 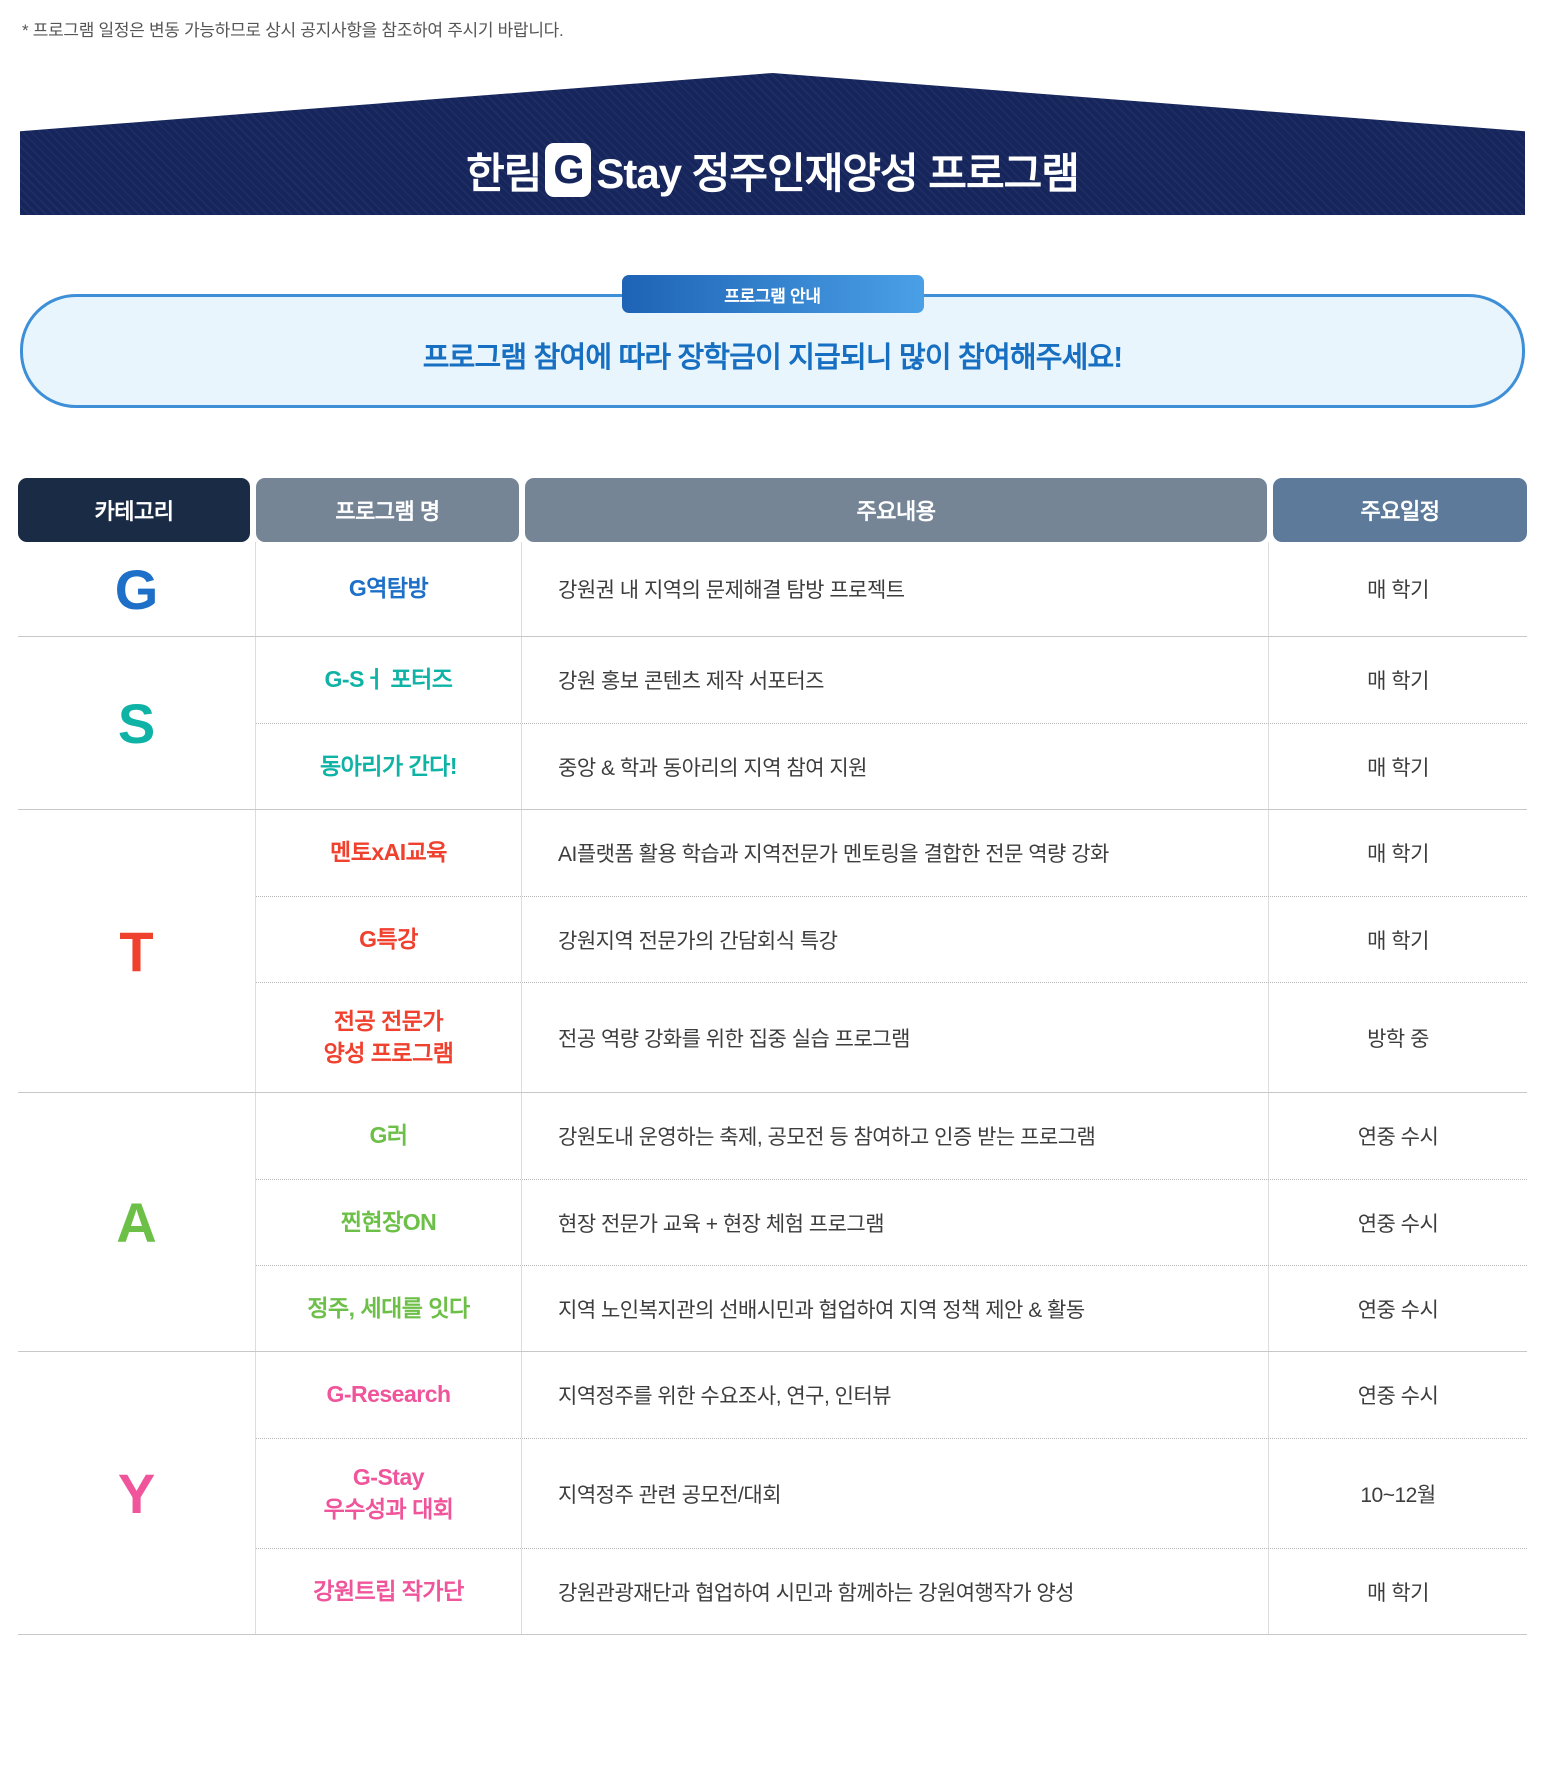 I want to click on table-header-row: 카테고리 프로그램 명 주요내용 주요일정, so click(x=772, y=510).